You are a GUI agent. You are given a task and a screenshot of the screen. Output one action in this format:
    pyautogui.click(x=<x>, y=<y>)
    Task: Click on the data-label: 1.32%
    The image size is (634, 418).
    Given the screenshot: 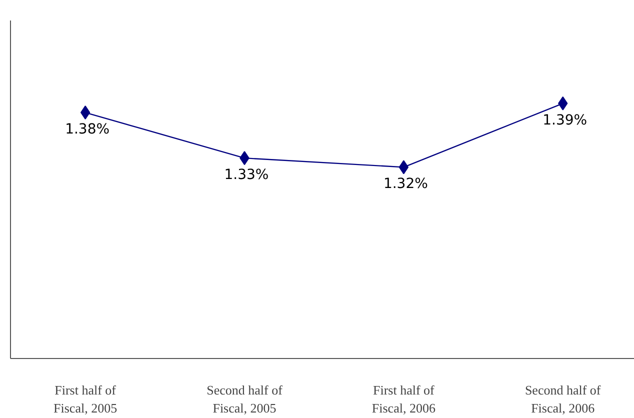 What is the action you would take?
    pyautogui.click(x=405, y=184)
    